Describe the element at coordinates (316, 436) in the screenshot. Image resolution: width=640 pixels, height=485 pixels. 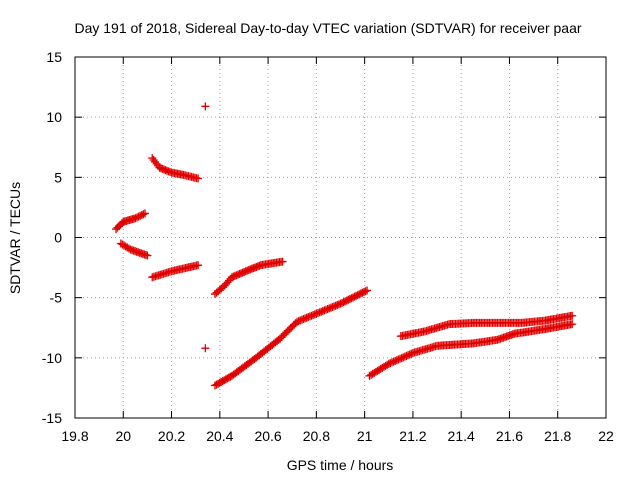
I see `x-tick-label: 20.8` at that location.